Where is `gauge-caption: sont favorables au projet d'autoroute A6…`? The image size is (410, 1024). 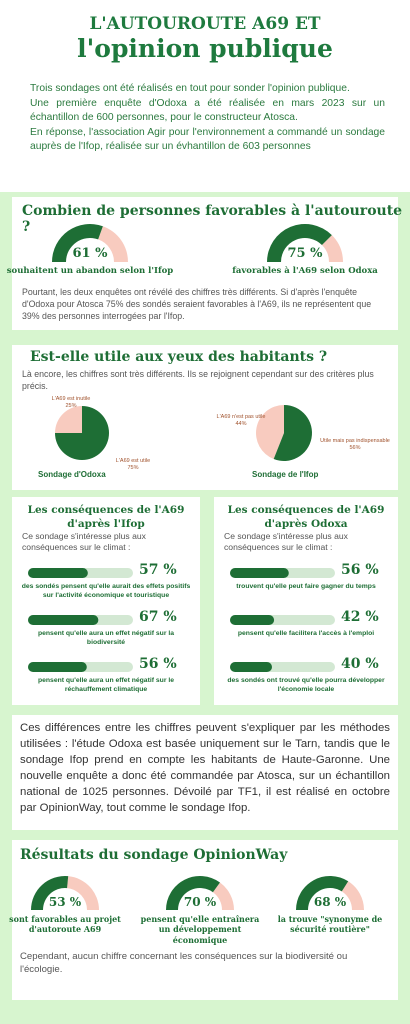 gauge-caption: sont favorables au projet d'autoroute A6… is located at coordinates (65, 924).